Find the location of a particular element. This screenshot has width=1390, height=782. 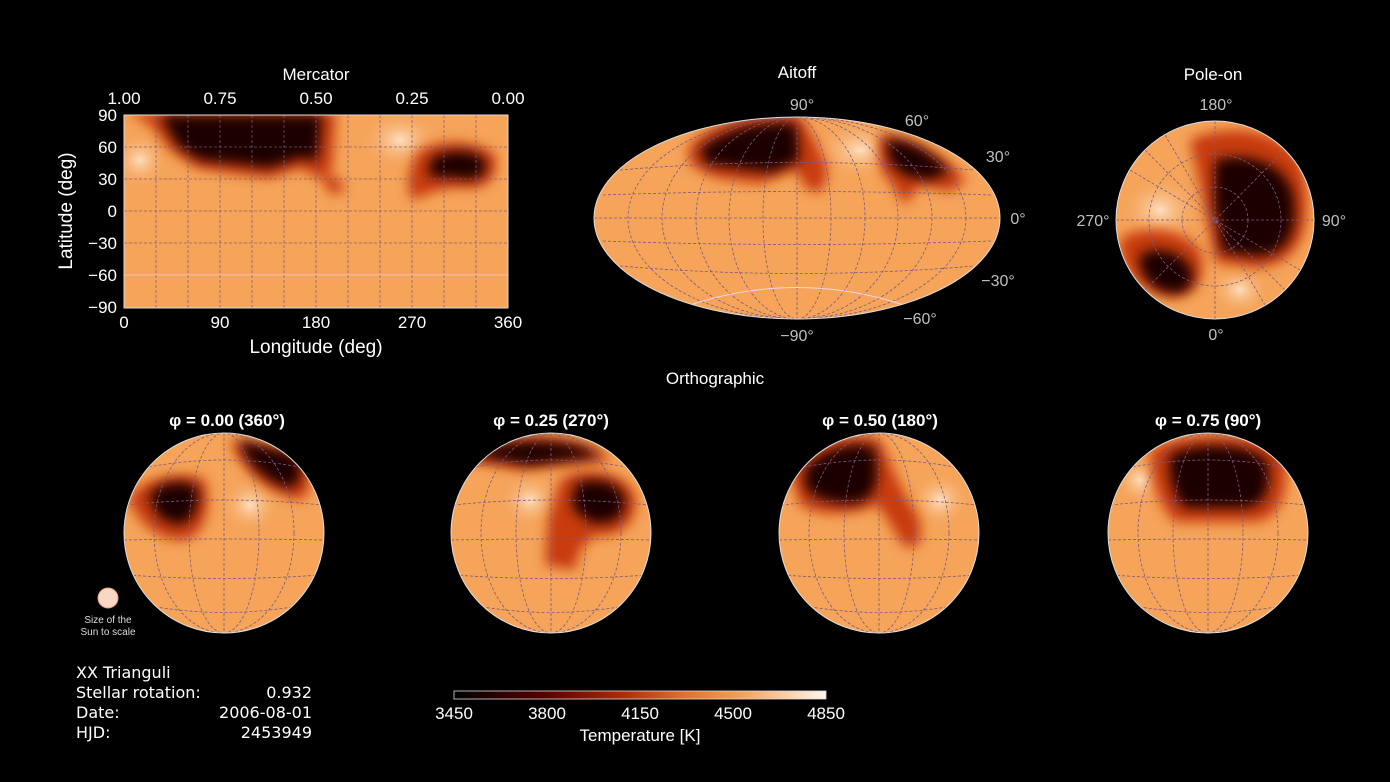

mercator-top-tick: 0.25 is located at coordinates (411, 98).